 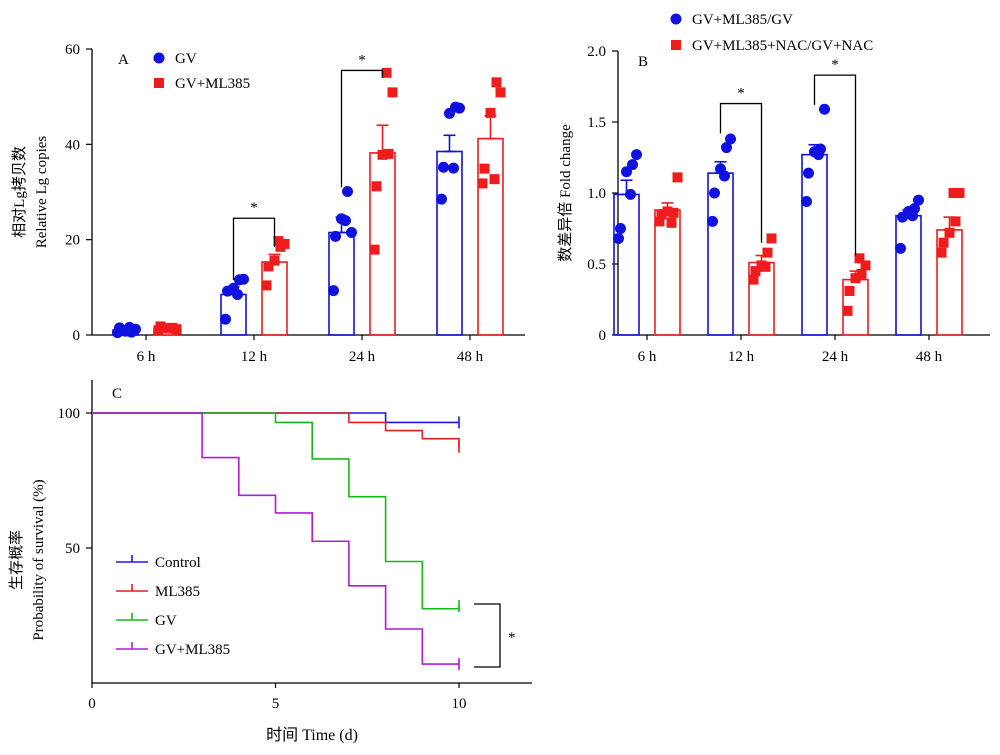 I want to click on panel-label: C, so click(x=117, y=394).